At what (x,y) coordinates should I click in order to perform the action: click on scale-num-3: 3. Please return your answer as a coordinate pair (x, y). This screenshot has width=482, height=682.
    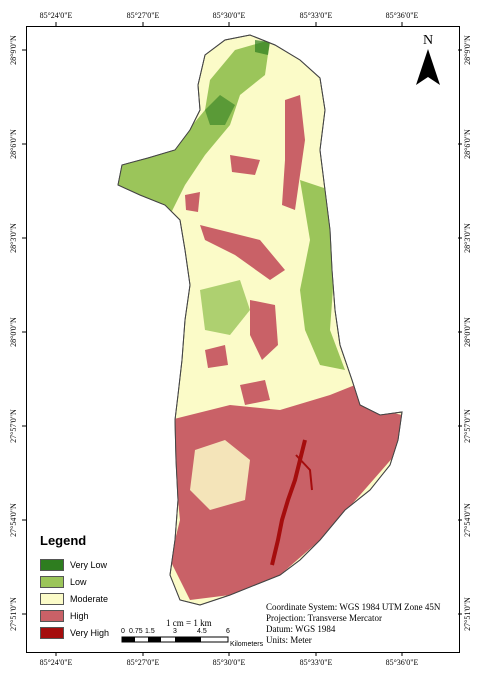
    Looking at the image, I should click on (175, 631).